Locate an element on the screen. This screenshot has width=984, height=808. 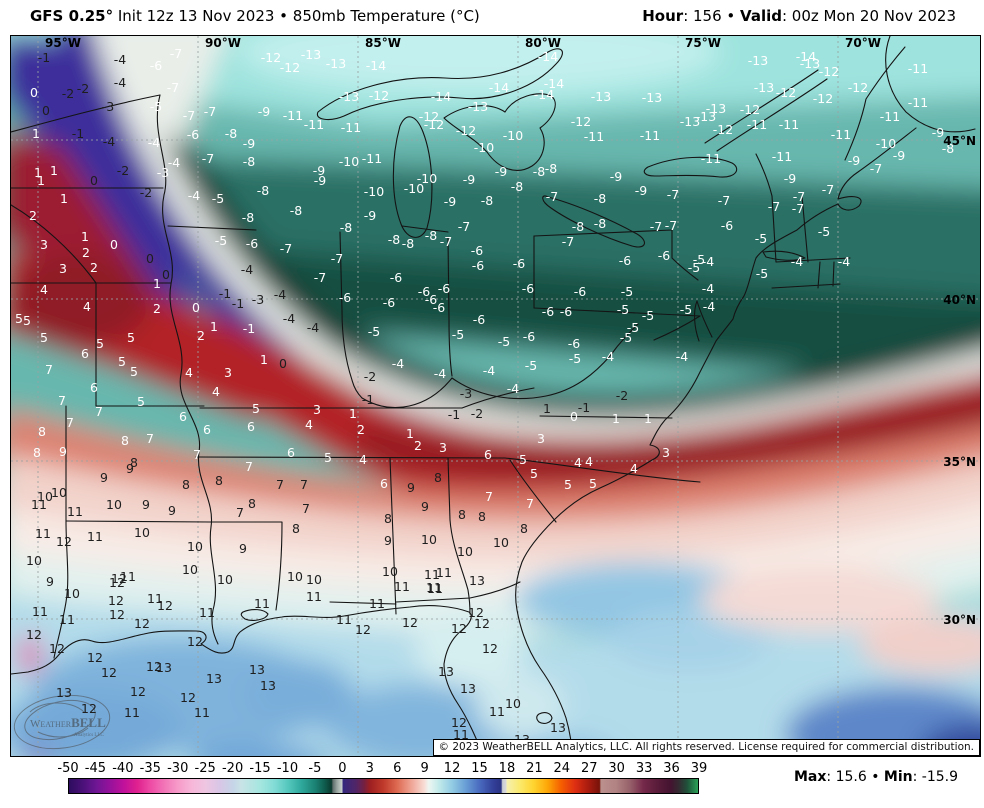
colorbar-tick: 9 is located at coordinates (424, 768).